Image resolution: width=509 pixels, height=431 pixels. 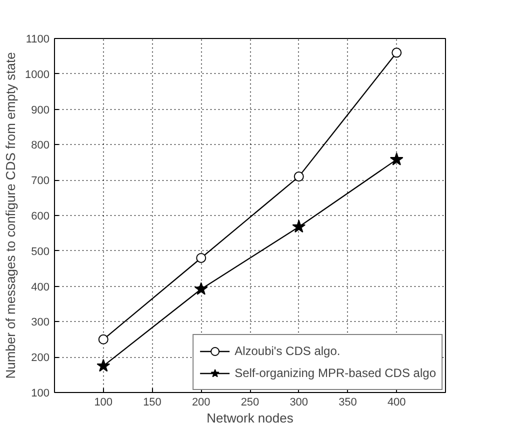 I want to click on y-tick-label: 700, so click(x=40, y=181).